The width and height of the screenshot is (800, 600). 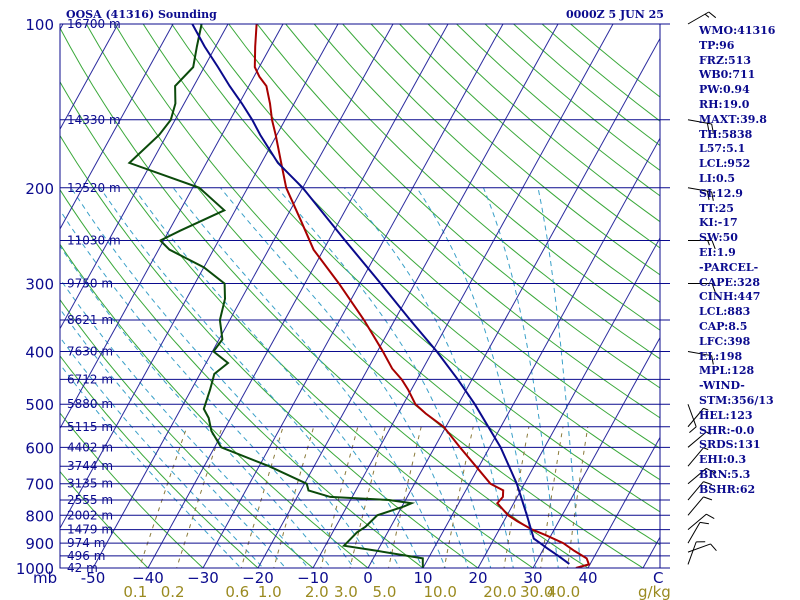 What do you see at coordinates (90, 320) in the screenshot?
I see `height-label: 8621 m` at bounding box center [90, 320].